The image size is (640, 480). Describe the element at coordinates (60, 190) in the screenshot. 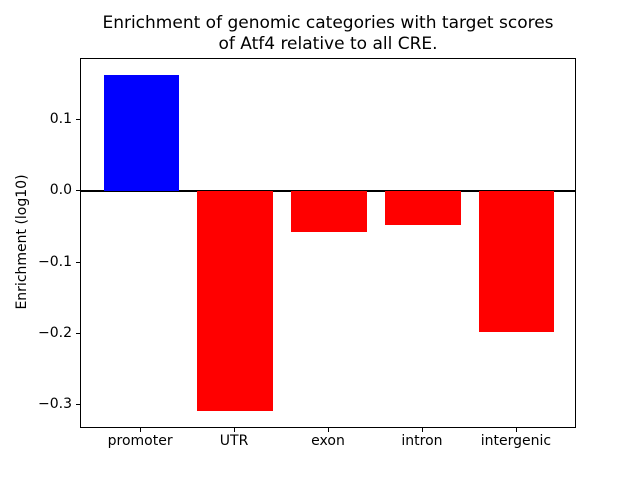

I see `y-tick-label-0.0: 0.0` at that location.